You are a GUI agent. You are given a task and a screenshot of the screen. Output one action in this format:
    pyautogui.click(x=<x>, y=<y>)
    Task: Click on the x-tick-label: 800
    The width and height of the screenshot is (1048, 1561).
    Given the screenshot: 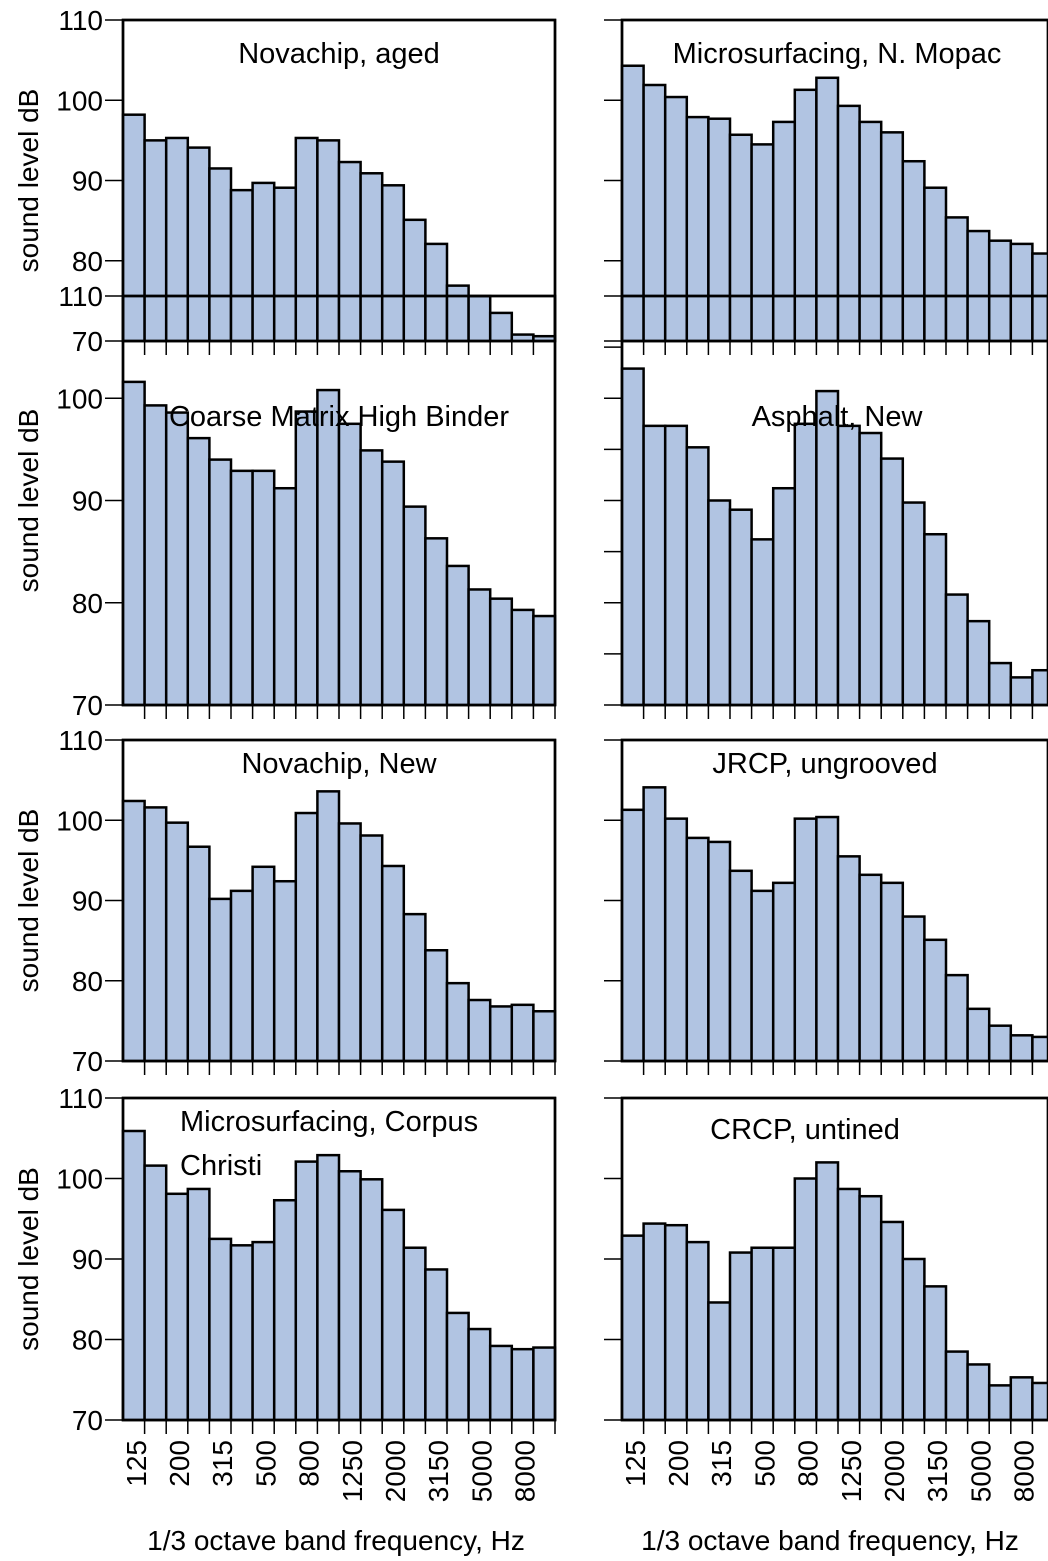 What is the action you would take?
    pyautogui.click(x=808, y=1463)
    